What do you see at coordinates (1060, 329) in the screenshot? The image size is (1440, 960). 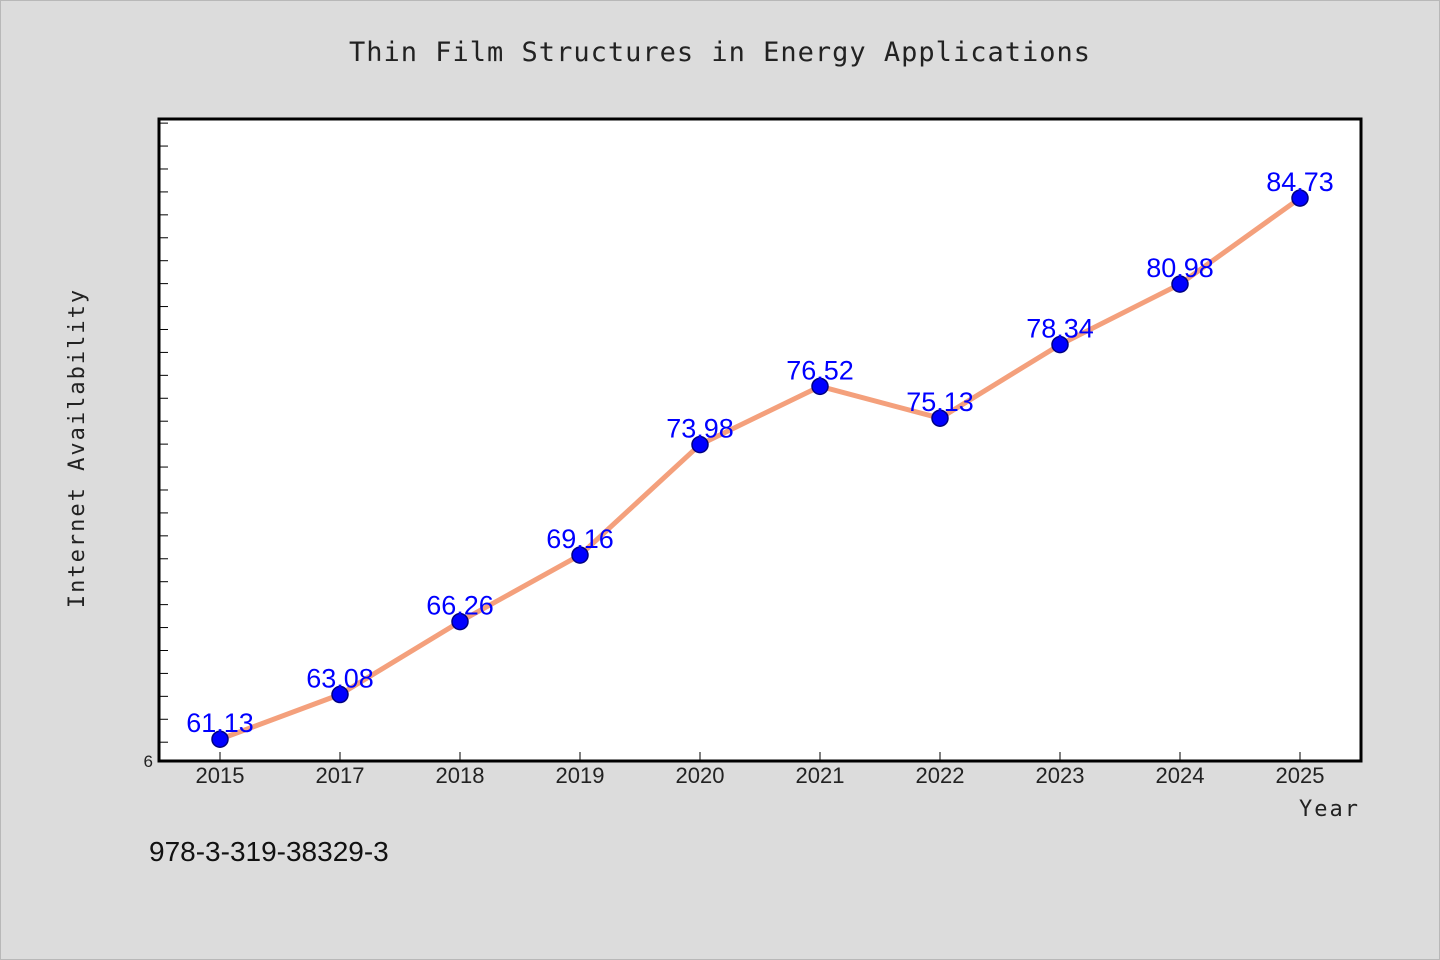 I see `data-label: 78.34` at bounding box center [1060, 329].